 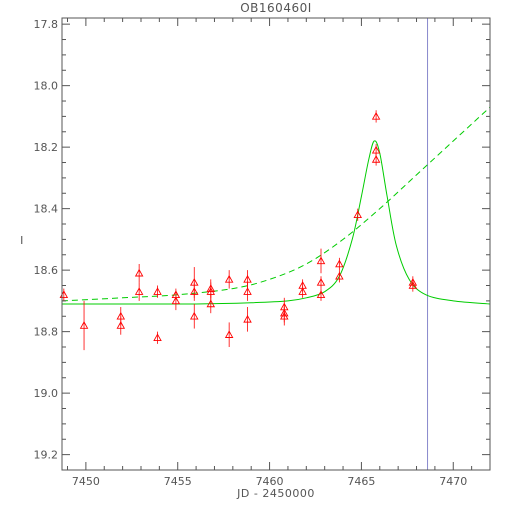 I want to click on chart-title: OB160460I, so click(x=276, y=8).